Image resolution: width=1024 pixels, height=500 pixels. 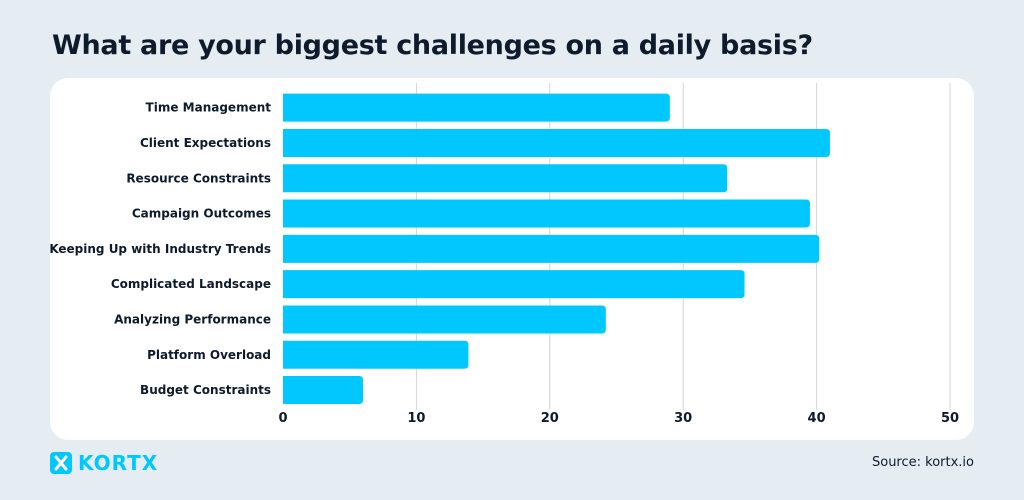 I want to click on bar-analyzing-performance, so click(x=444, y=319).